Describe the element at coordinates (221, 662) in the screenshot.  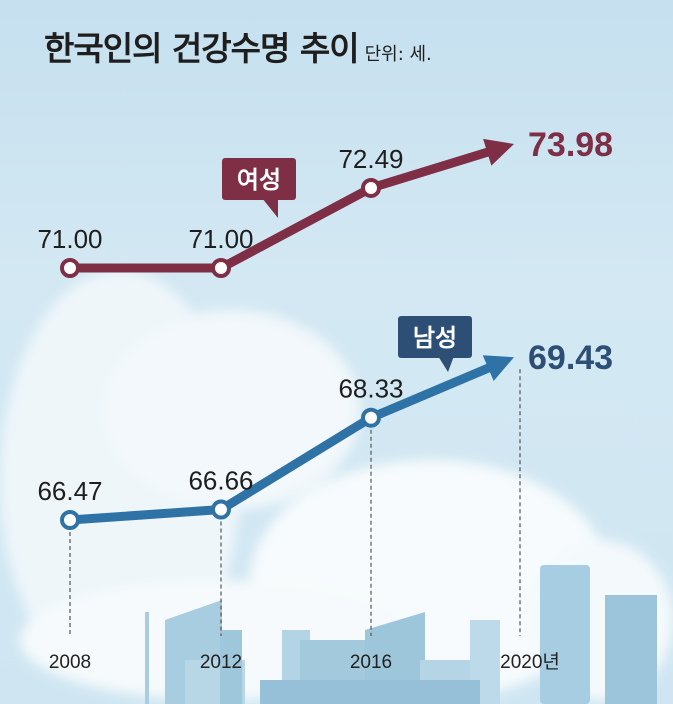
I see `x-tick-label: 2012` at that location.